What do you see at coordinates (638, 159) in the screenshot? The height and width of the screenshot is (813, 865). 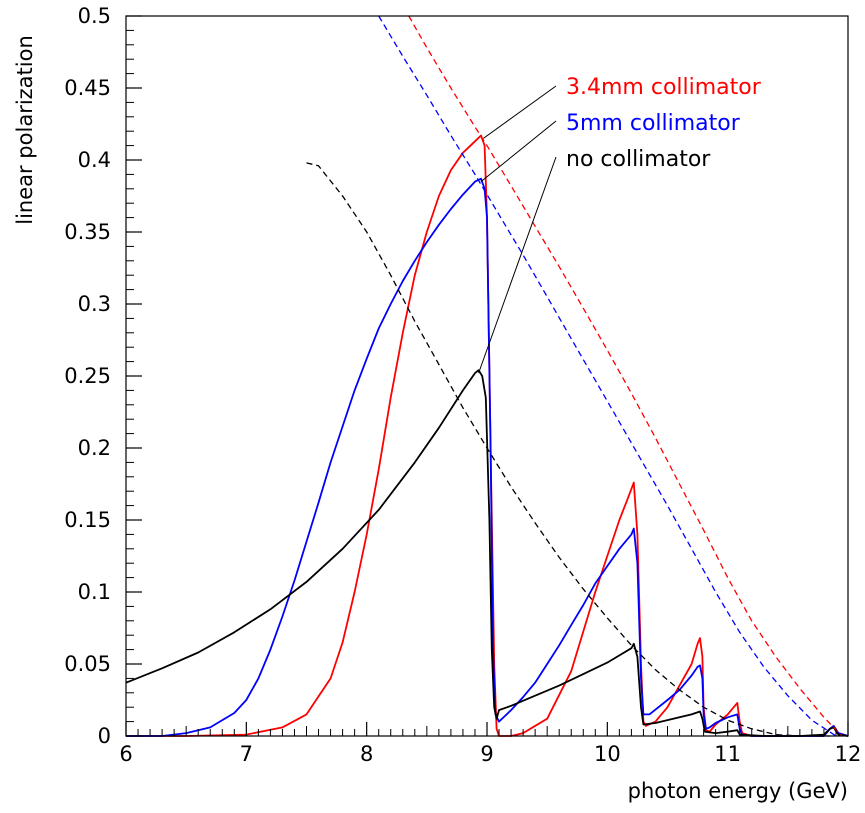 I see `annotation-label: no collimator` at bounding box center [638, 159].